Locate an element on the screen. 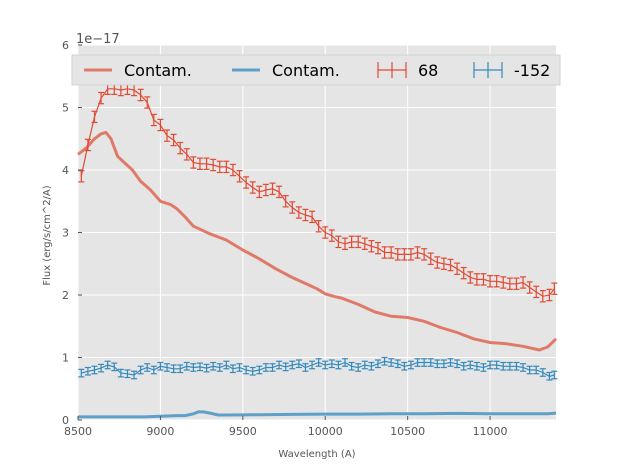 Image resolution: width=617 pixels, height=467 pixels. legend-label: 68 is located at coordinates (428, 70).